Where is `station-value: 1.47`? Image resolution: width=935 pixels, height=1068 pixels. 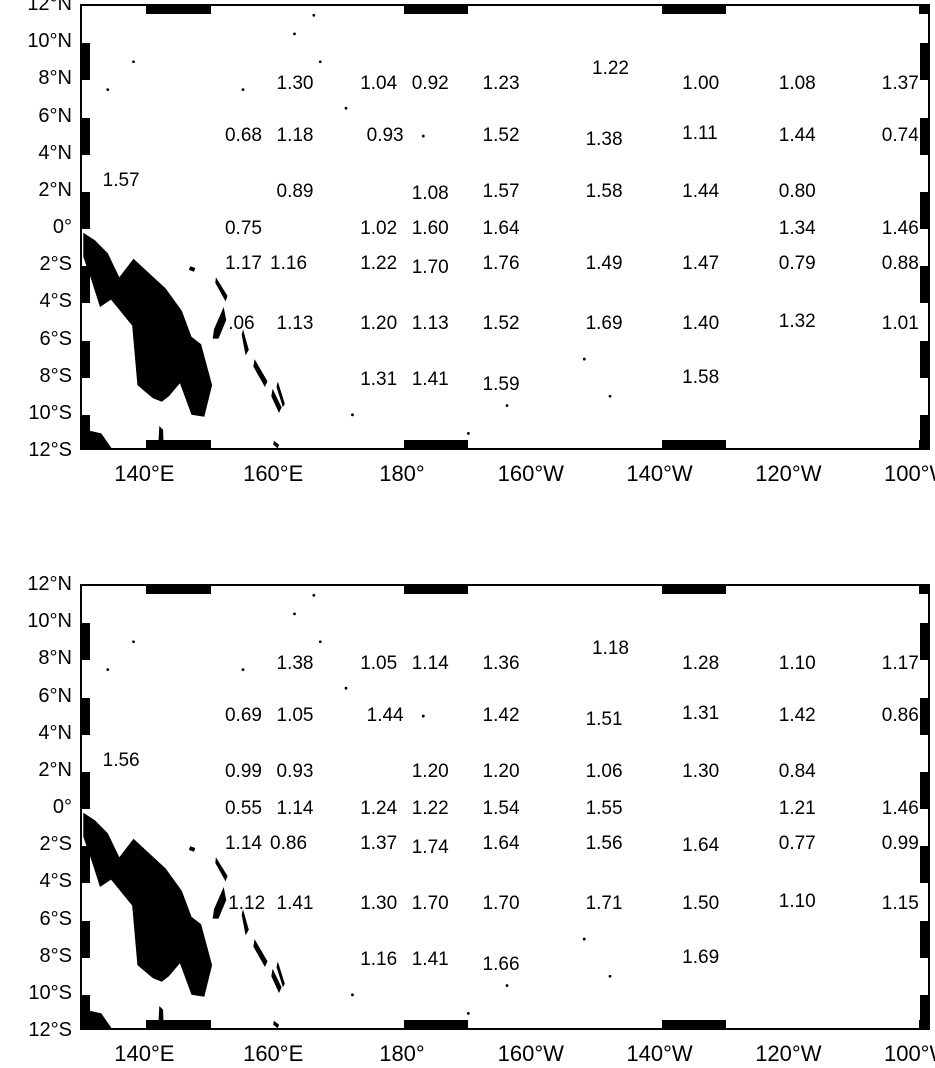
station-value: 1.47 is located at coordinates (701, 264).